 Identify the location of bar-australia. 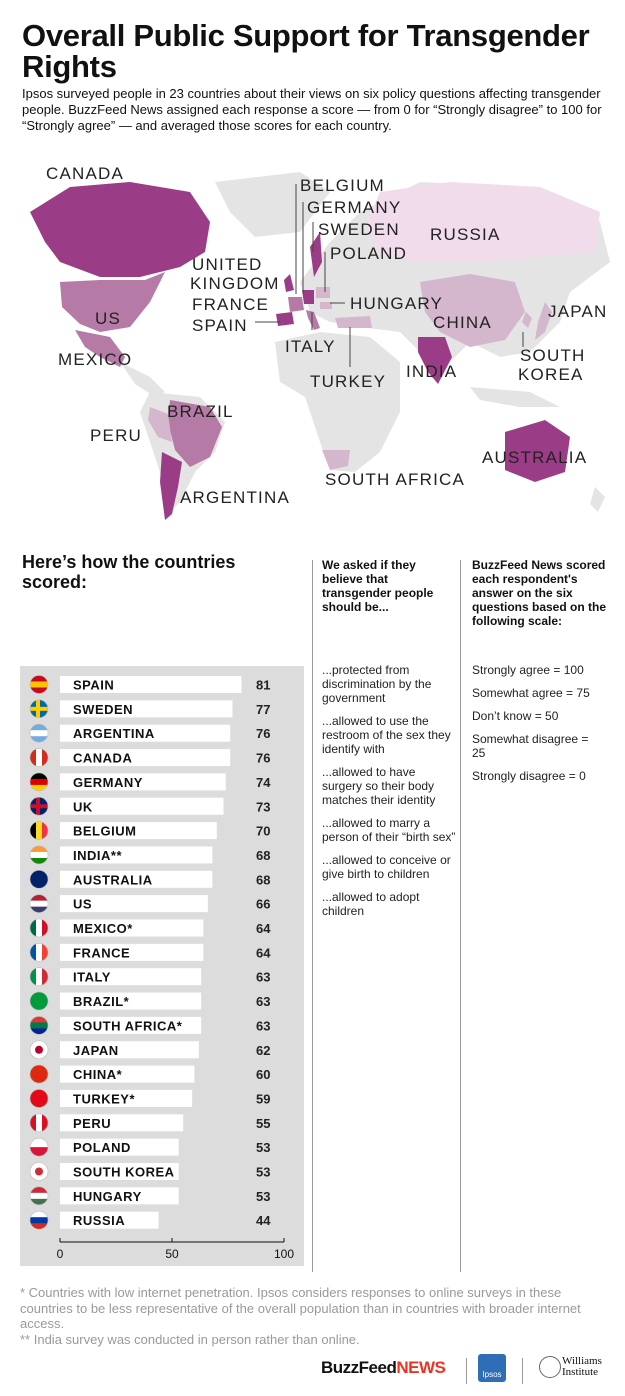
(136, 879).